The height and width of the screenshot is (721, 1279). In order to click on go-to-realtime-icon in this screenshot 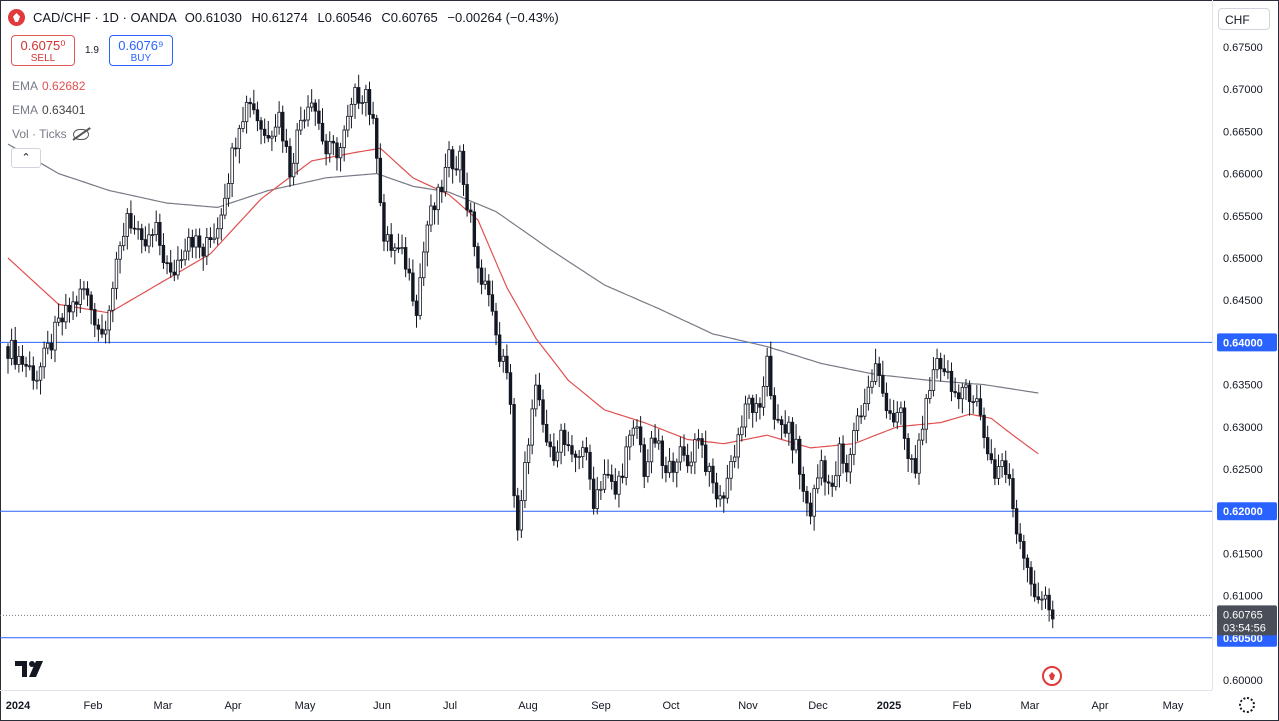, I will do `click(1052, 676)`.